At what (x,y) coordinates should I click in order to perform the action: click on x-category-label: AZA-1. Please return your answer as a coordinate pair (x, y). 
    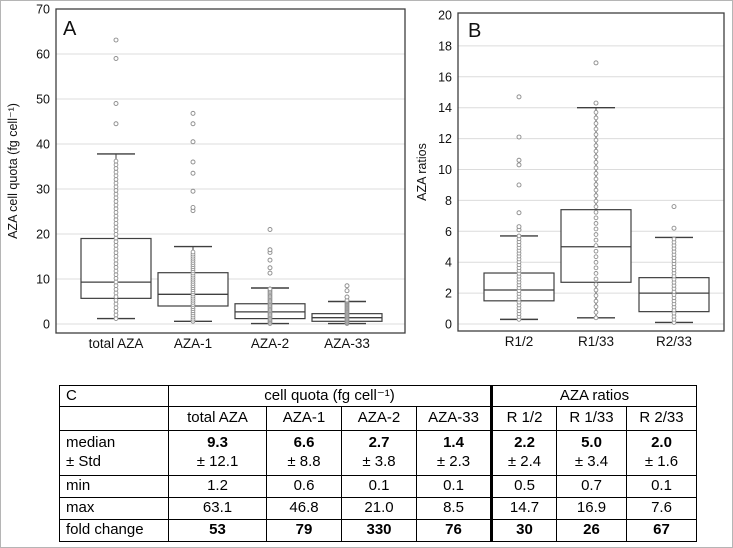
    Looking at the image, I should click on (193, 343).